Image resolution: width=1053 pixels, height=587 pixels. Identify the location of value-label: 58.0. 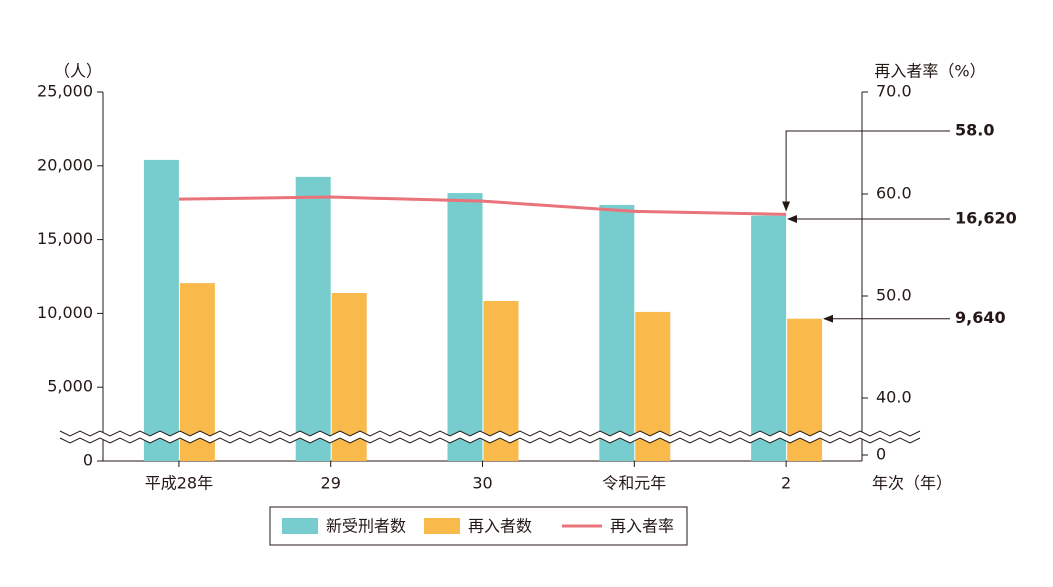
(974, 130).